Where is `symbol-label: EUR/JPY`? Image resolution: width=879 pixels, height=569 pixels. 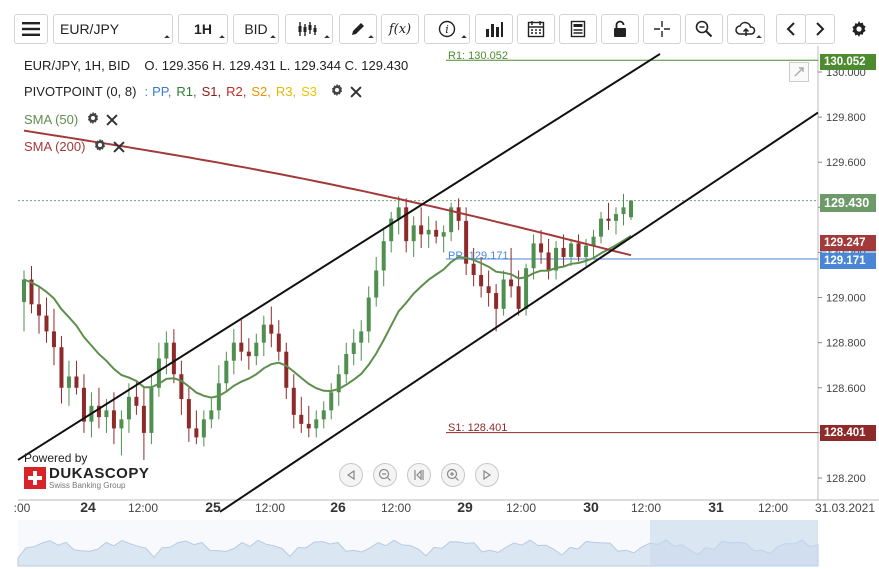
symbol-label: EUR/JPY is located at coordinates (90, 29).